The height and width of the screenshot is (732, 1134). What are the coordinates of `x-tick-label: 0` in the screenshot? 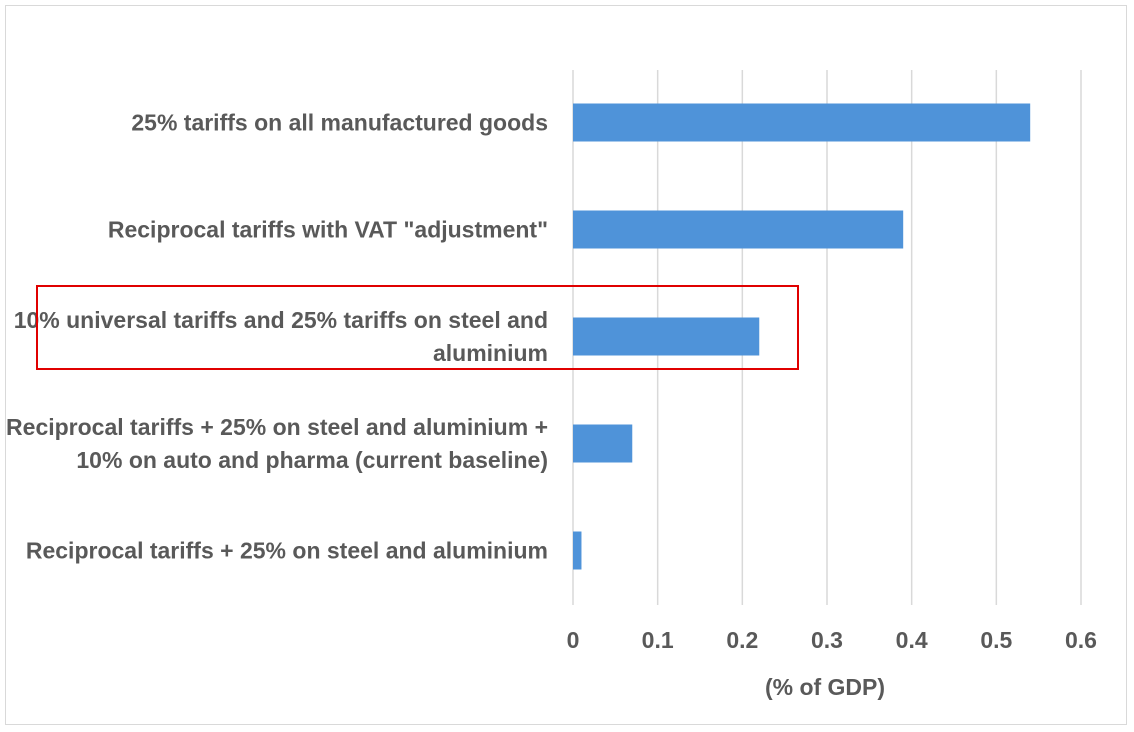 It's located at (573, 640).